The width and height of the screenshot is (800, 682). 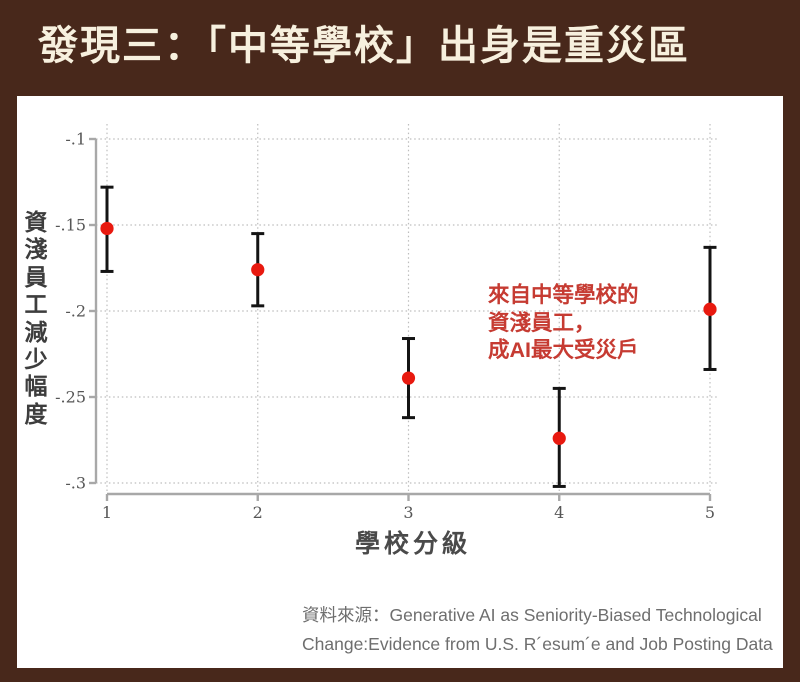 I want to click on y-axis-title: 資淺員工減少幅度, so click(x=36, y=318).